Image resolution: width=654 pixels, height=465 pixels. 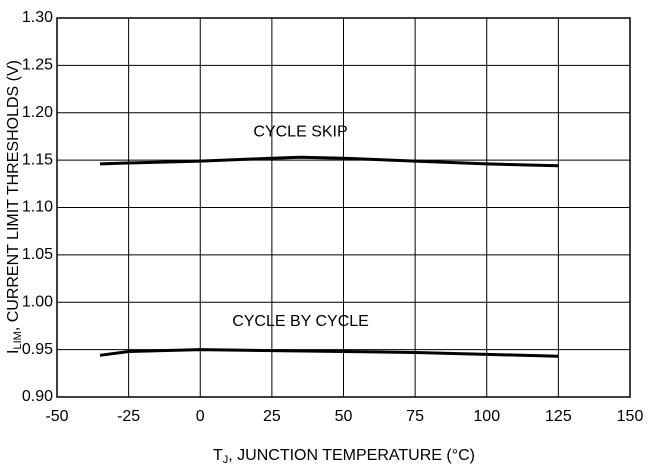 I want to click on x-axis-label: TJ, JUNCTION TEMPERATURE (°C), so click(x=344, y=456).